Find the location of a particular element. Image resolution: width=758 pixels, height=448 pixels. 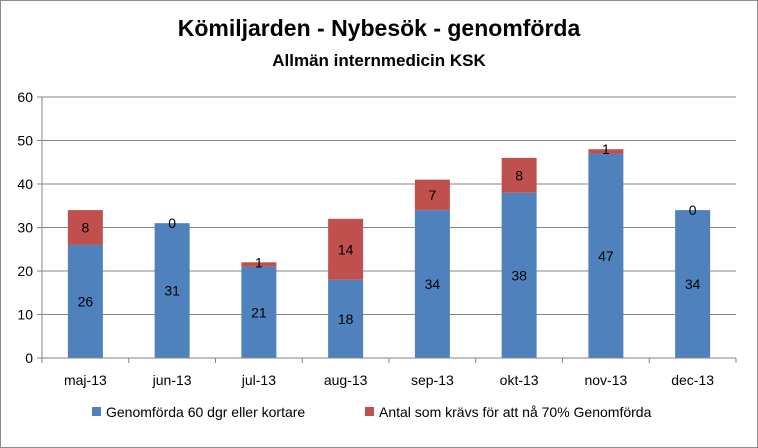

x-tick-label: okt-13 is located at coordinates (519, 380).